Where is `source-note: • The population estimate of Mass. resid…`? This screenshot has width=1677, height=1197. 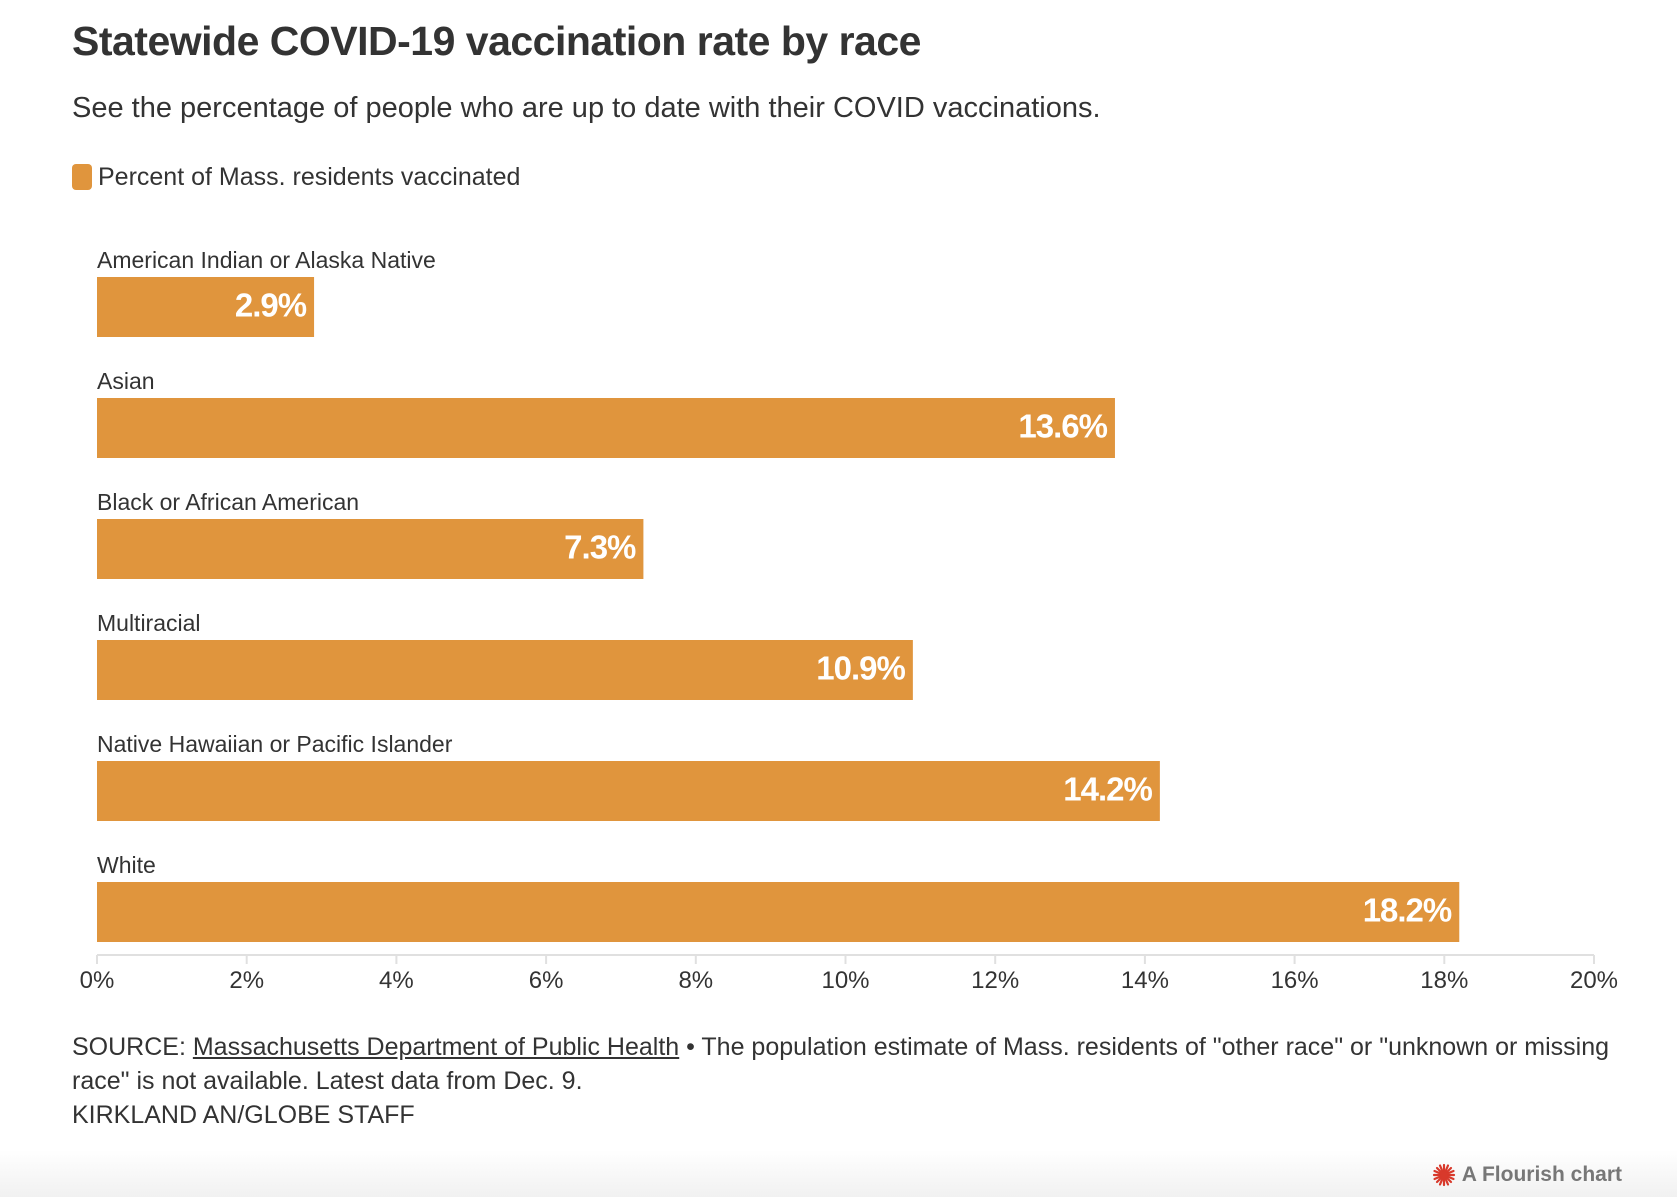
source-note: • The population estimate of Mass. resid… is located at coordinates (841, 1064).